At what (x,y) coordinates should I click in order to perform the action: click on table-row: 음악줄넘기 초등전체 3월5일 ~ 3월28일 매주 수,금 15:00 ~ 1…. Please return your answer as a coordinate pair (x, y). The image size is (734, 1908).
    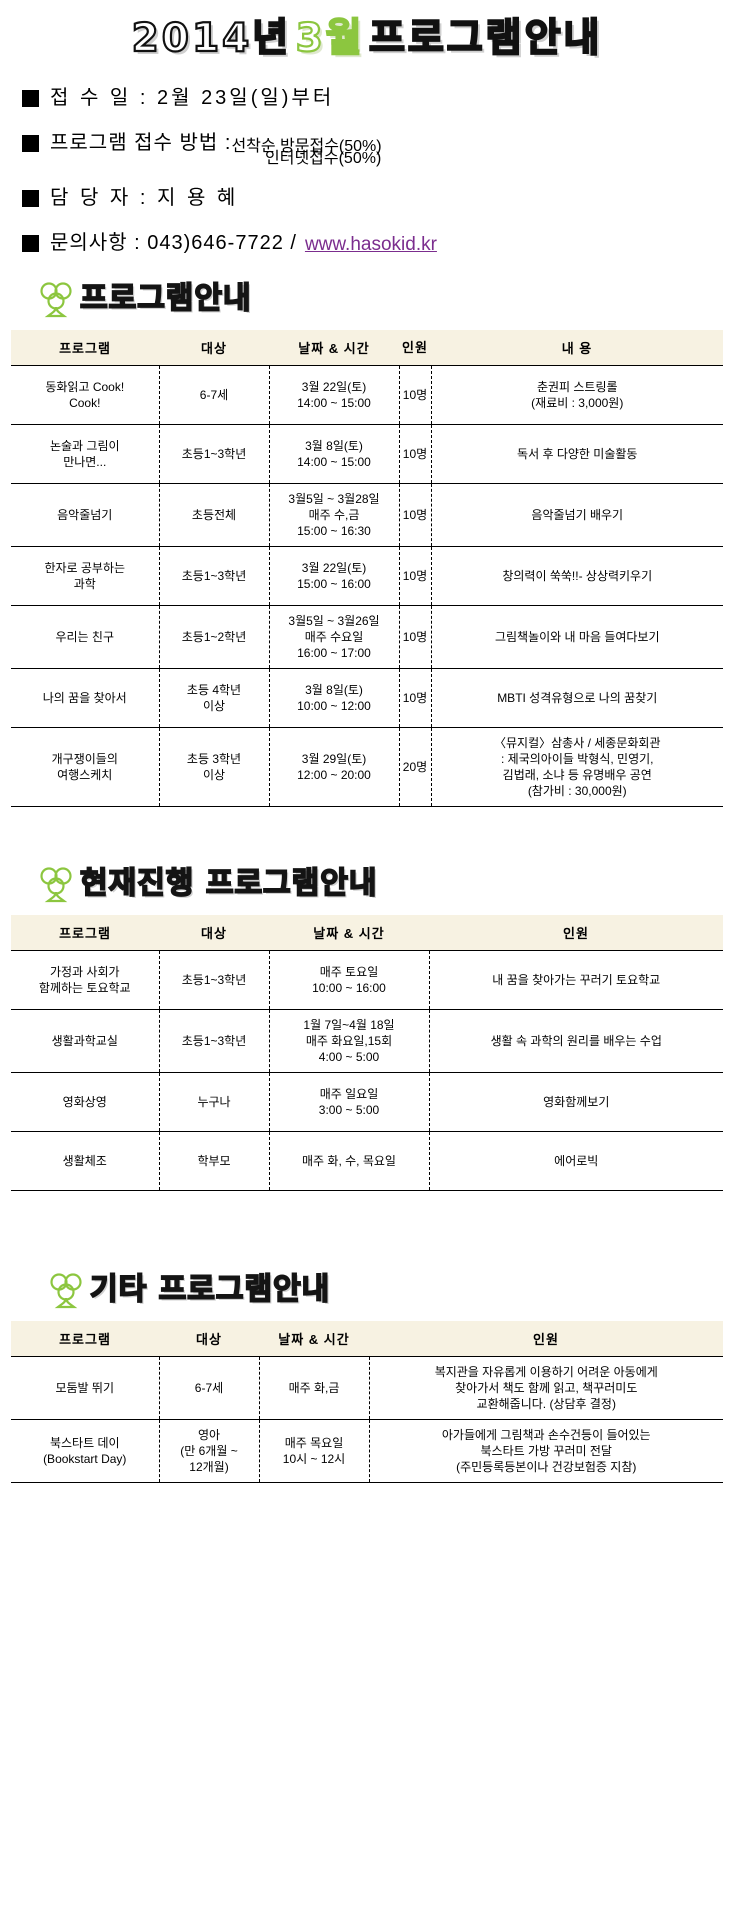
    Looking at the image, I should click on (367, 515).